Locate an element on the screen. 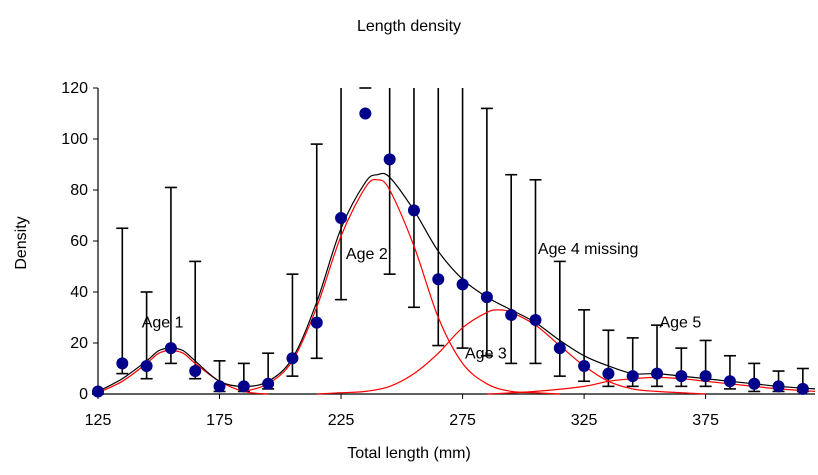  chart-title: Length density is located at coordinates (409, 26).